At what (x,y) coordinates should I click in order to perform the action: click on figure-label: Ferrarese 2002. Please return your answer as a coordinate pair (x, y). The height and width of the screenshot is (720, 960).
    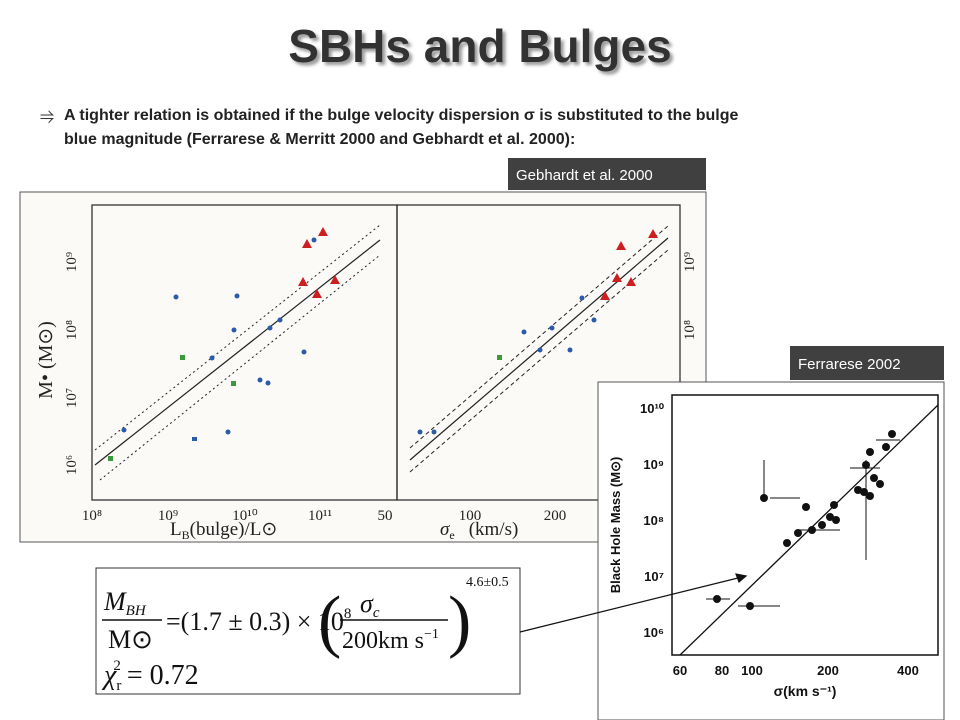
    Looking at the image, I should click on (849, 364).